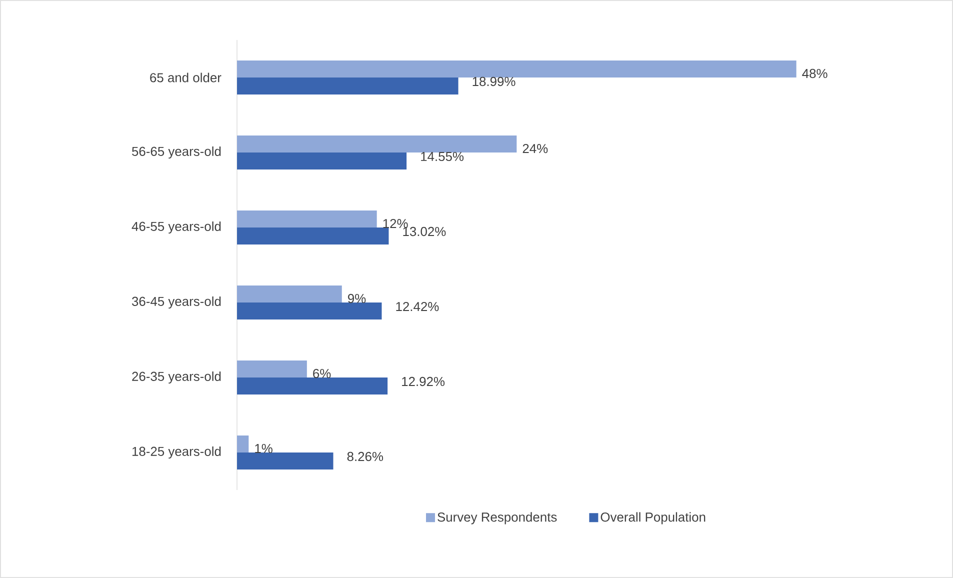 The image size is (953, 578). Describe the element at coordinates (395, 223) in the screenshot. I see `data-label: 12%` at that location.